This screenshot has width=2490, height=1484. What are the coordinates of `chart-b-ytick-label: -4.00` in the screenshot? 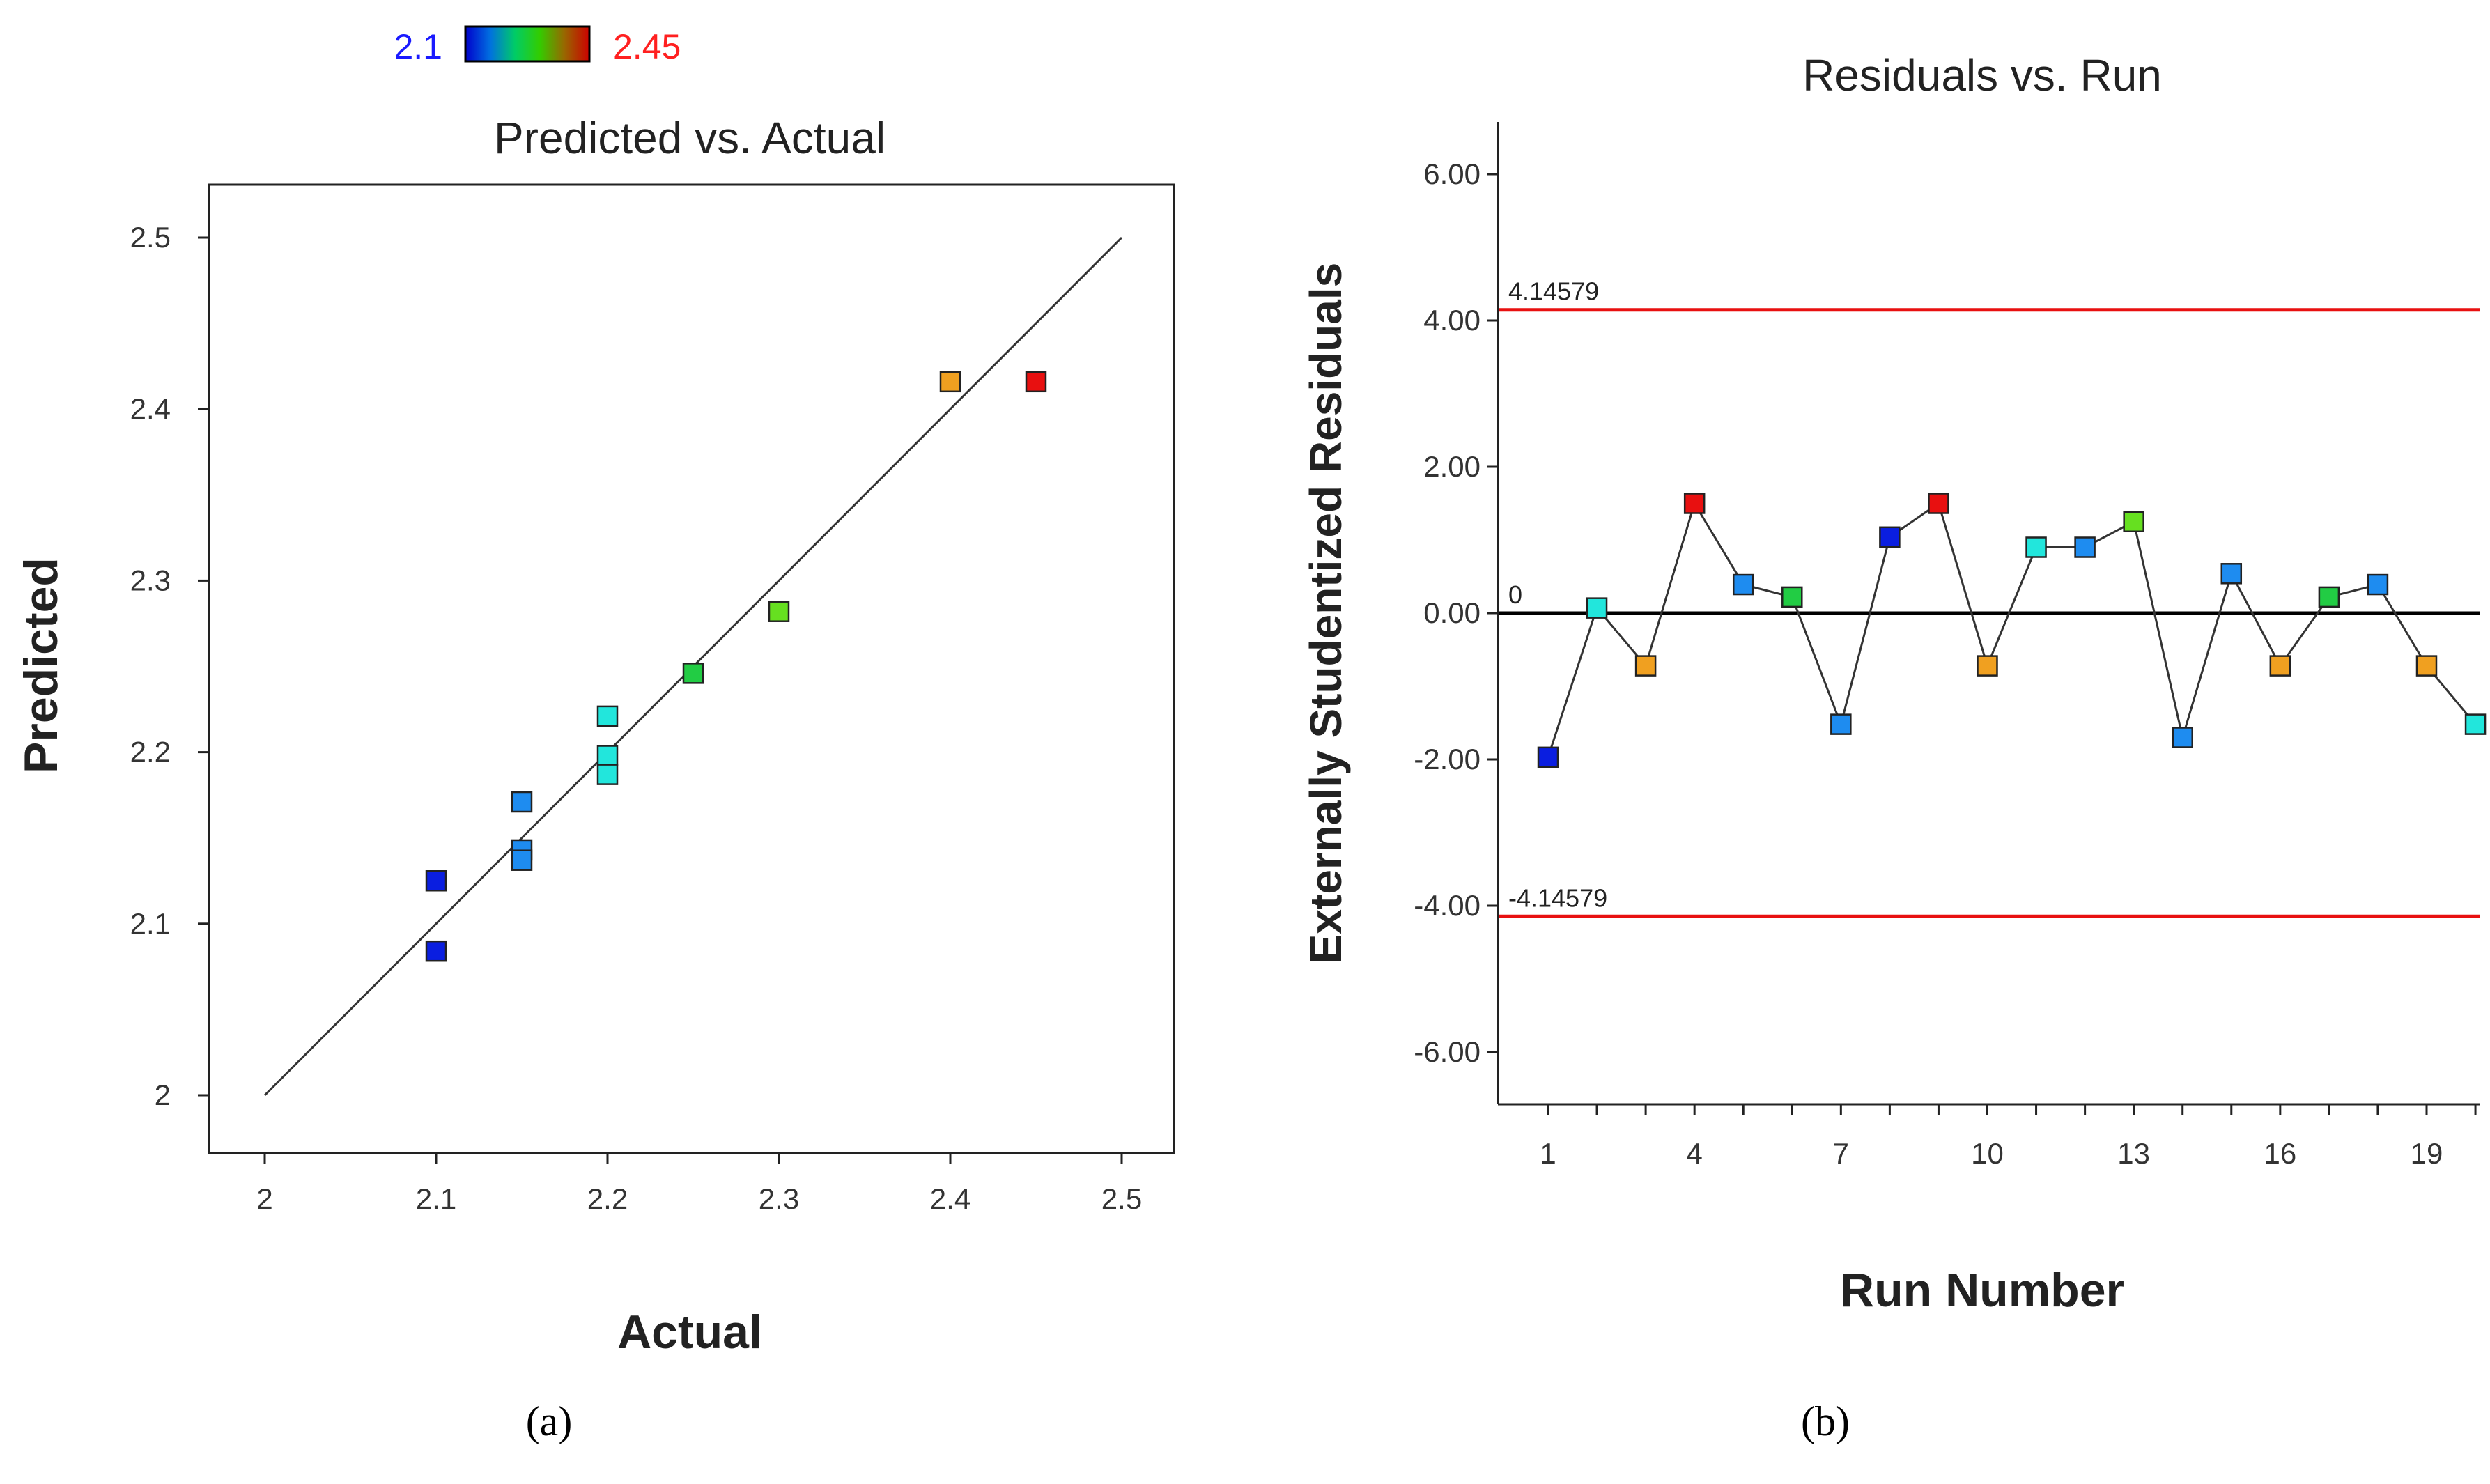 It's located at (1447, 905).